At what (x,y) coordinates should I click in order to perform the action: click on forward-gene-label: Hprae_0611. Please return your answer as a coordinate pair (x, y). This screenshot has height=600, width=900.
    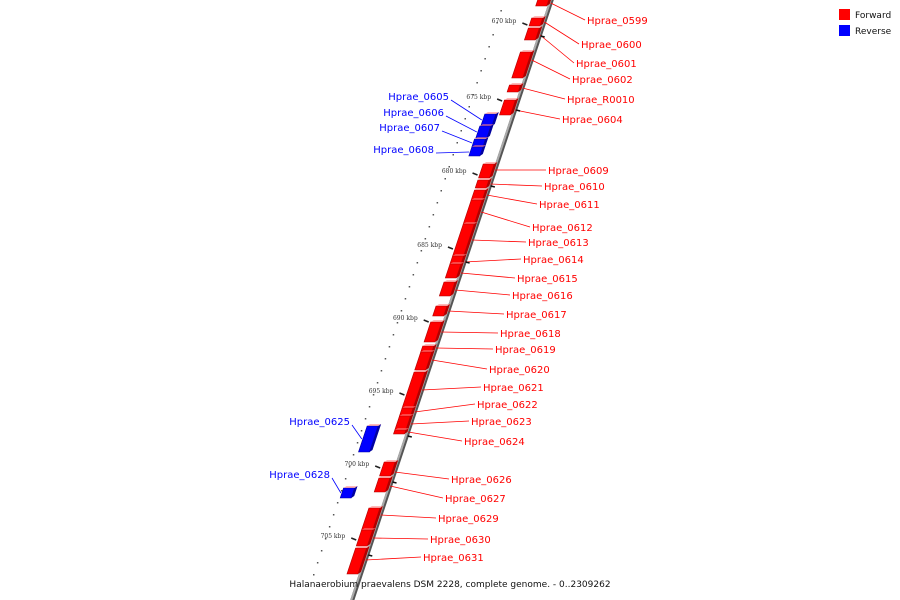
    Looking at the image, I should click on (569, 205).